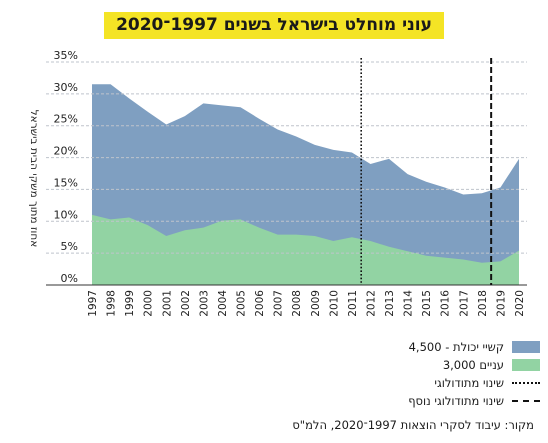  Describe the element at coordinates (473, 365) in the screenshot. I see `legend-label-green: עניים 3,000` at that location.